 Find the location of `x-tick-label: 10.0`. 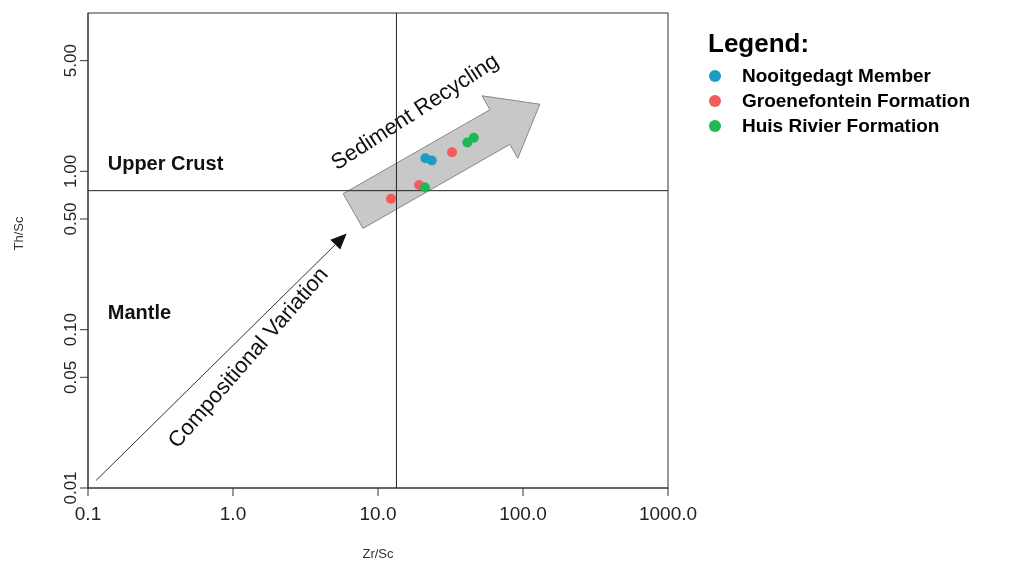

x-tick-label: 10.0 is located at coordinates (378, 513).